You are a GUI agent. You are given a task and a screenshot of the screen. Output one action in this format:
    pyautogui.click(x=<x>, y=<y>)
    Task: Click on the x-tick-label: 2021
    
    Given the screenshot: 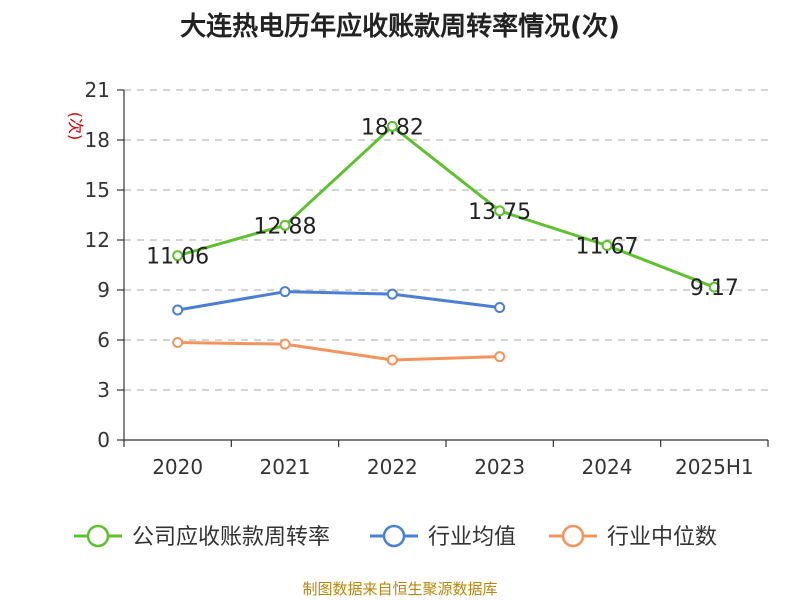 What is the action you would take?
    pyautogui.click(x=285, y=467)
    